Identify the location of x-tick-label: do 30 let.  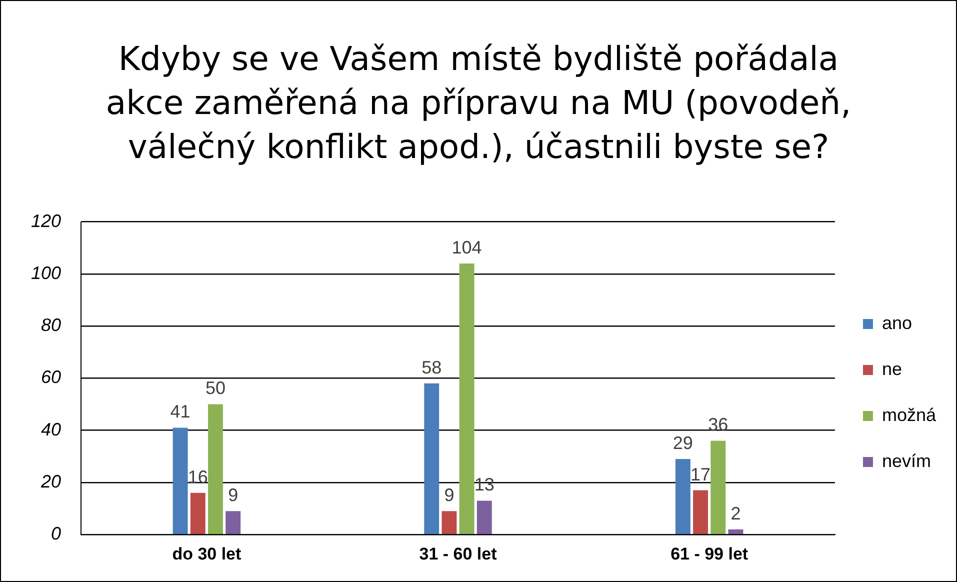
(207, 554).